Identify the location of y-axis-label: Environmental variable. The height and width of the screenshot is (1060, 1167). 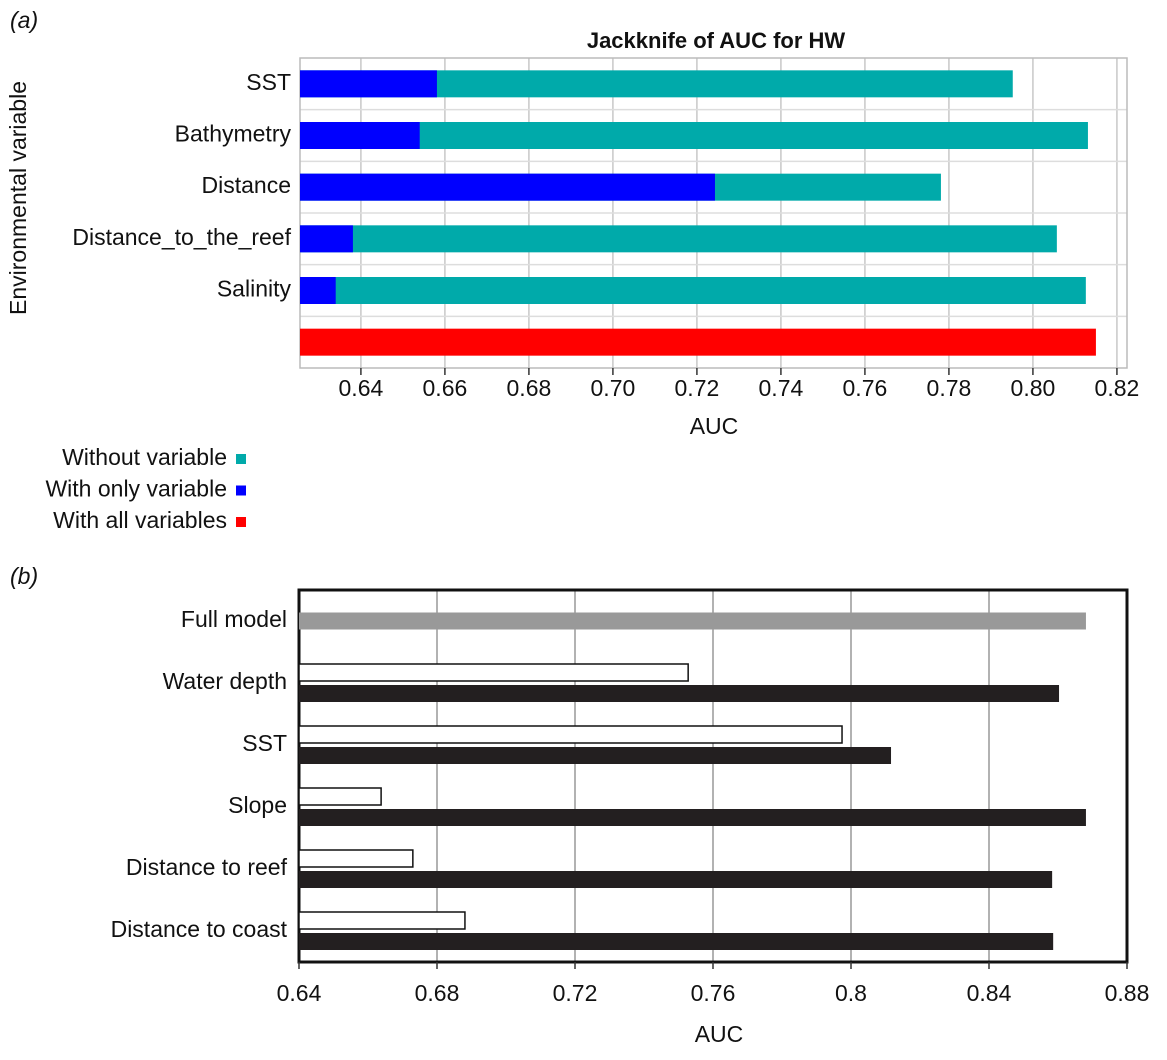
(18, 198).